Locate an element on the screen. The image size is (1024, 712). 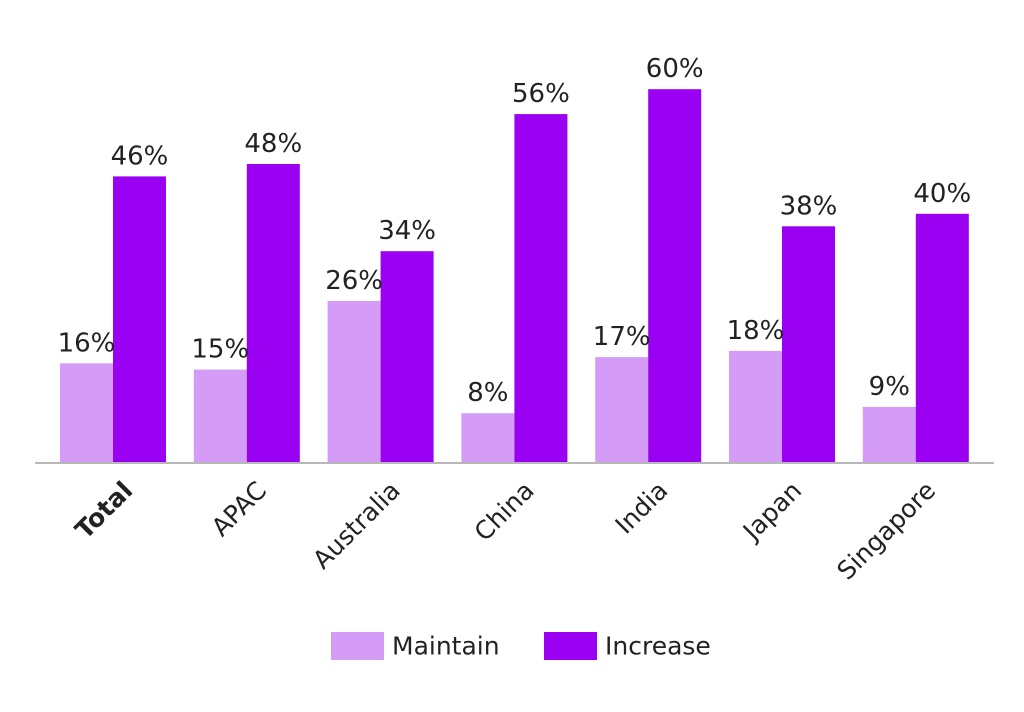
value-label-maintain-singapore: 9% is located at coordinates (889, 387).